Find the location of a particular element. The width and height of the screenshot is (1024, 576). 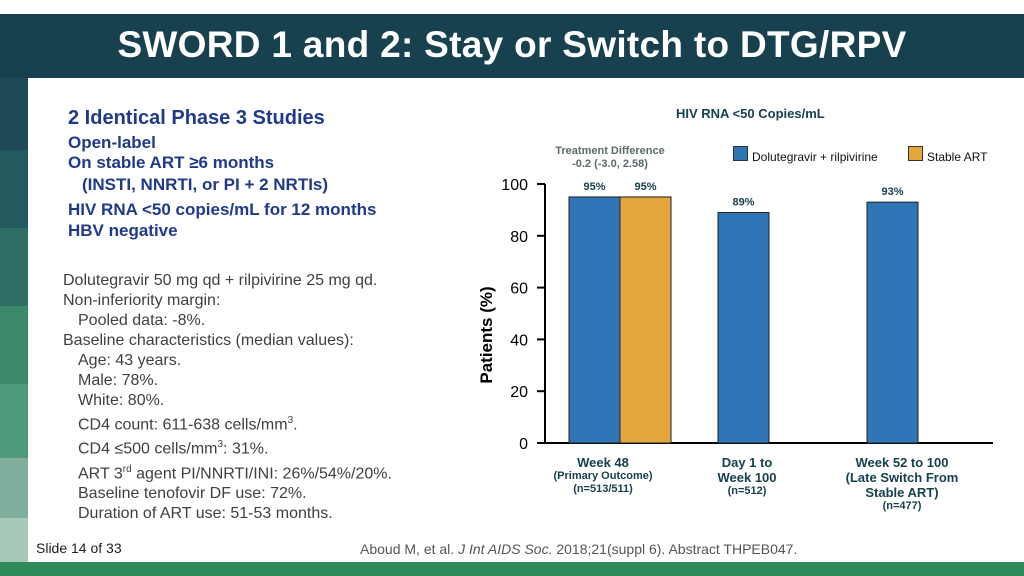

summary-line-open-label: Open-label is located at coordinates (112, 142).